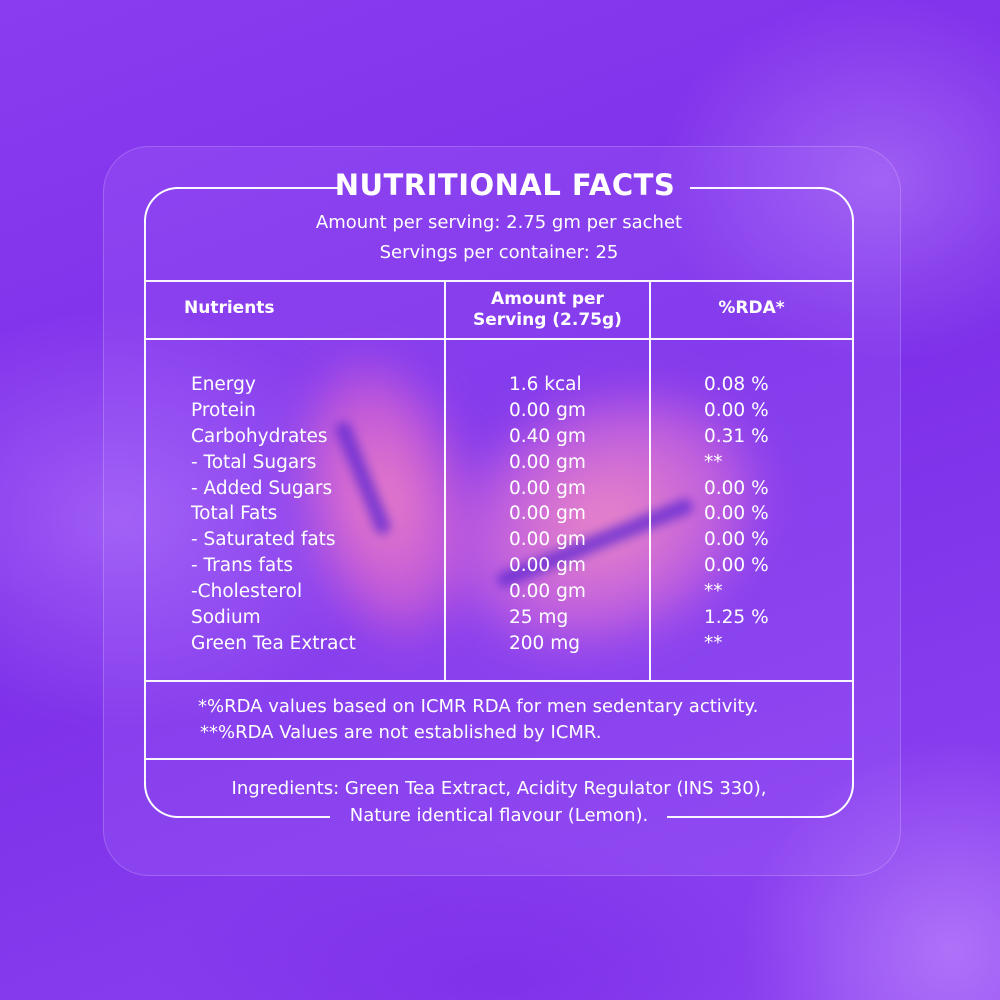  What do you see at coordinates (736, 436) in the screenshot?
I see `table-row-rda: 0.31 %` at bounding box center [736, 436].